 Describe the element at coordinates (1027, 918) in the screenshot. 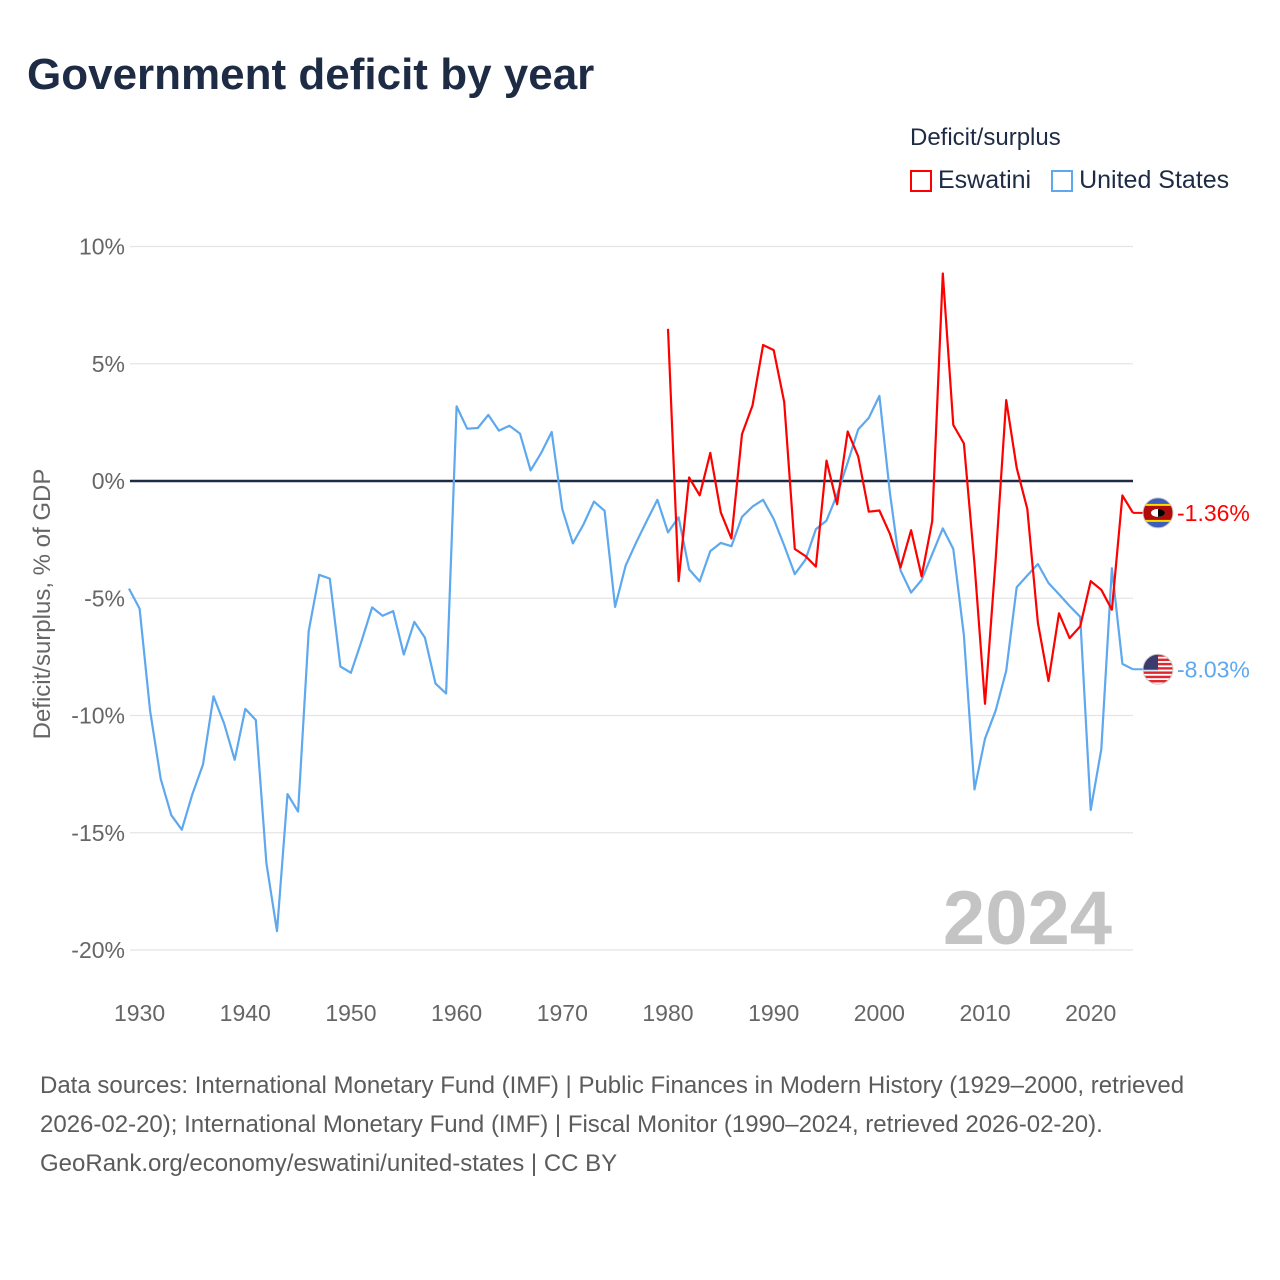

I see `current-year-label: 2024` at that location.